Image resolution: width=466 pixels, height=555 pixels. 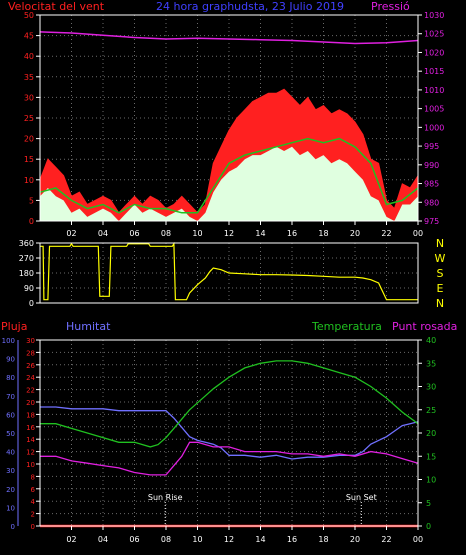 What do you see at coordinates (13, 527) in the screenshot?
I see `humidity-y-tick-label: 0` at bounding box center [13, 527].